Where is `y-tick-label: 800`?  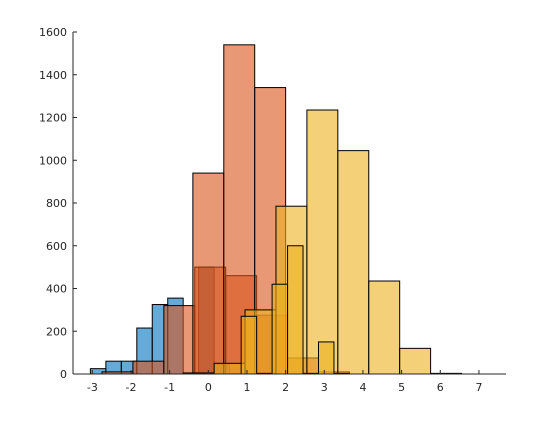 y-tick-label: 800 is located at coordinates (56, 203).